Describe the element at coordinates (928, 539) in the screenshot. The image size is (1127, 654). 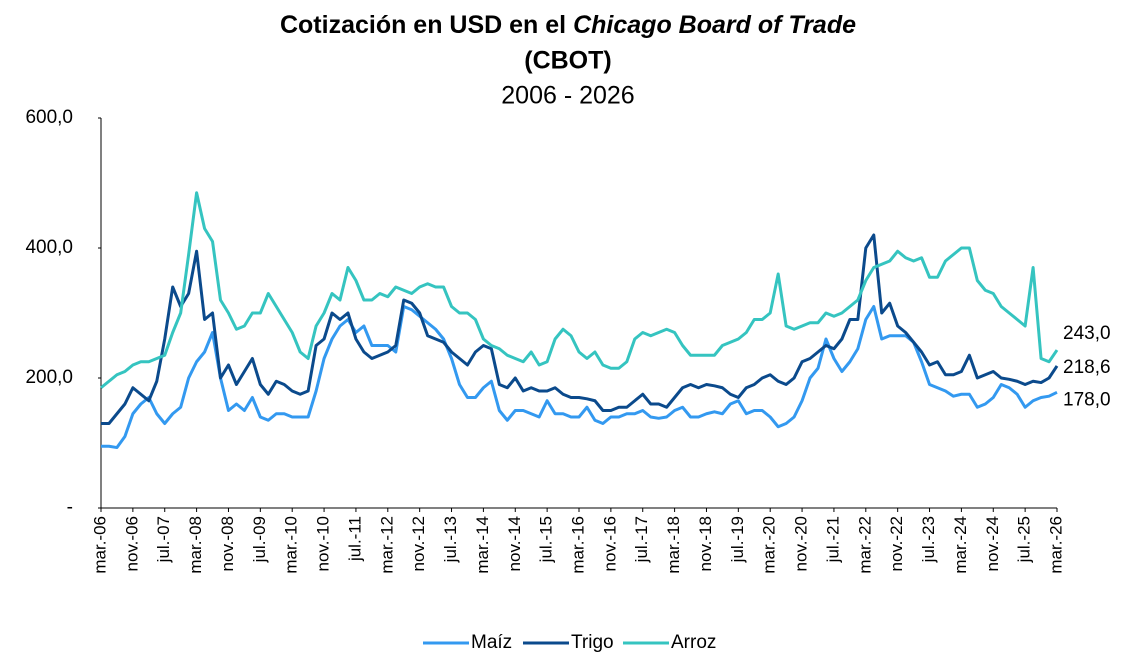
I see `x-tick-label: jul.-23` at that location.